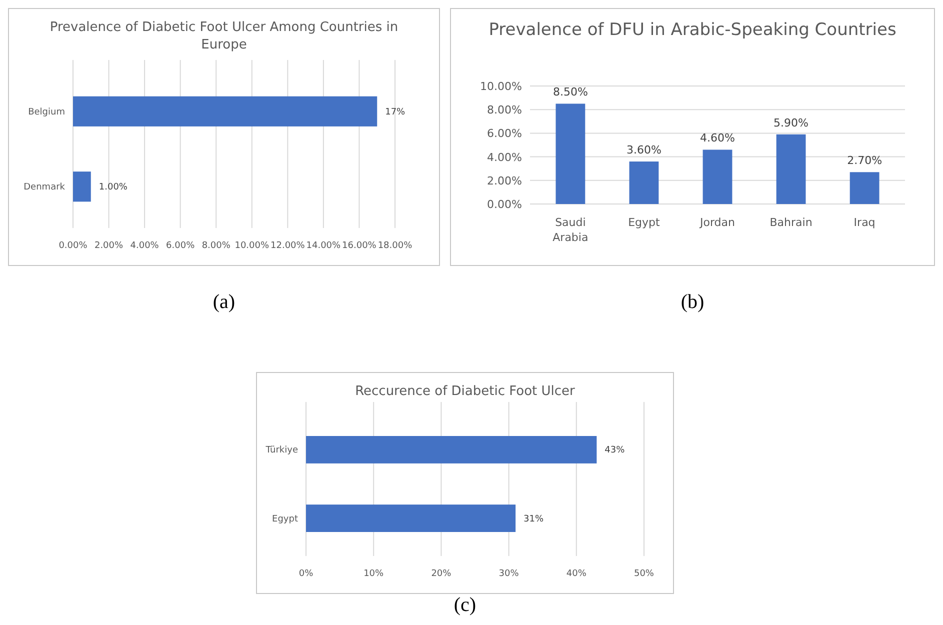 The width and height of the screenshot is (943, 625). I want to click on data-label: 31%, so click(534, 519).